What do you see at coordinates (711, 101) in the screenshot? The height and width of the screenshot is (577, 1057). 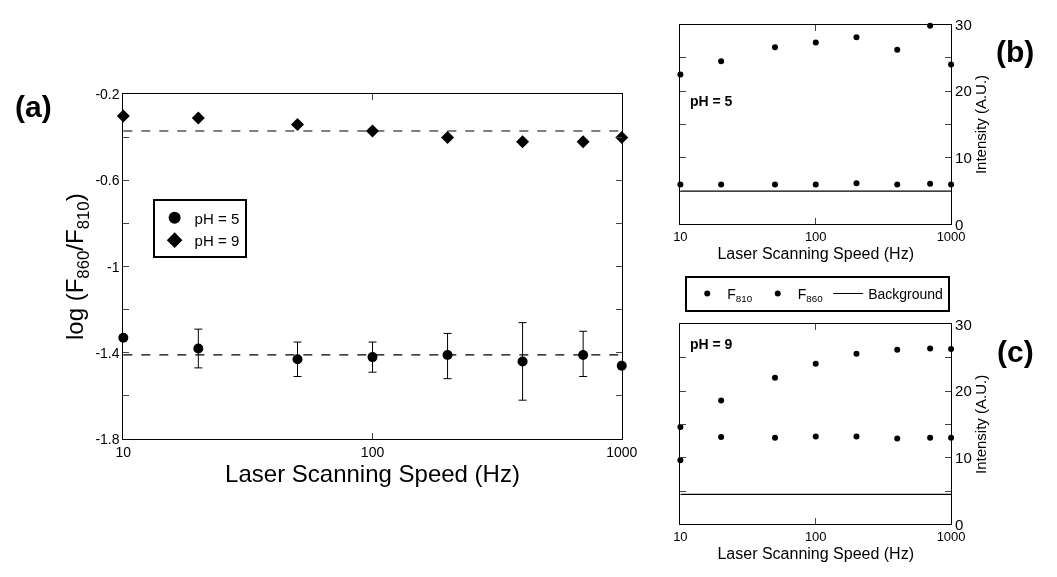 I see `annotation: pH = 5` at bounding box center [711, 101].